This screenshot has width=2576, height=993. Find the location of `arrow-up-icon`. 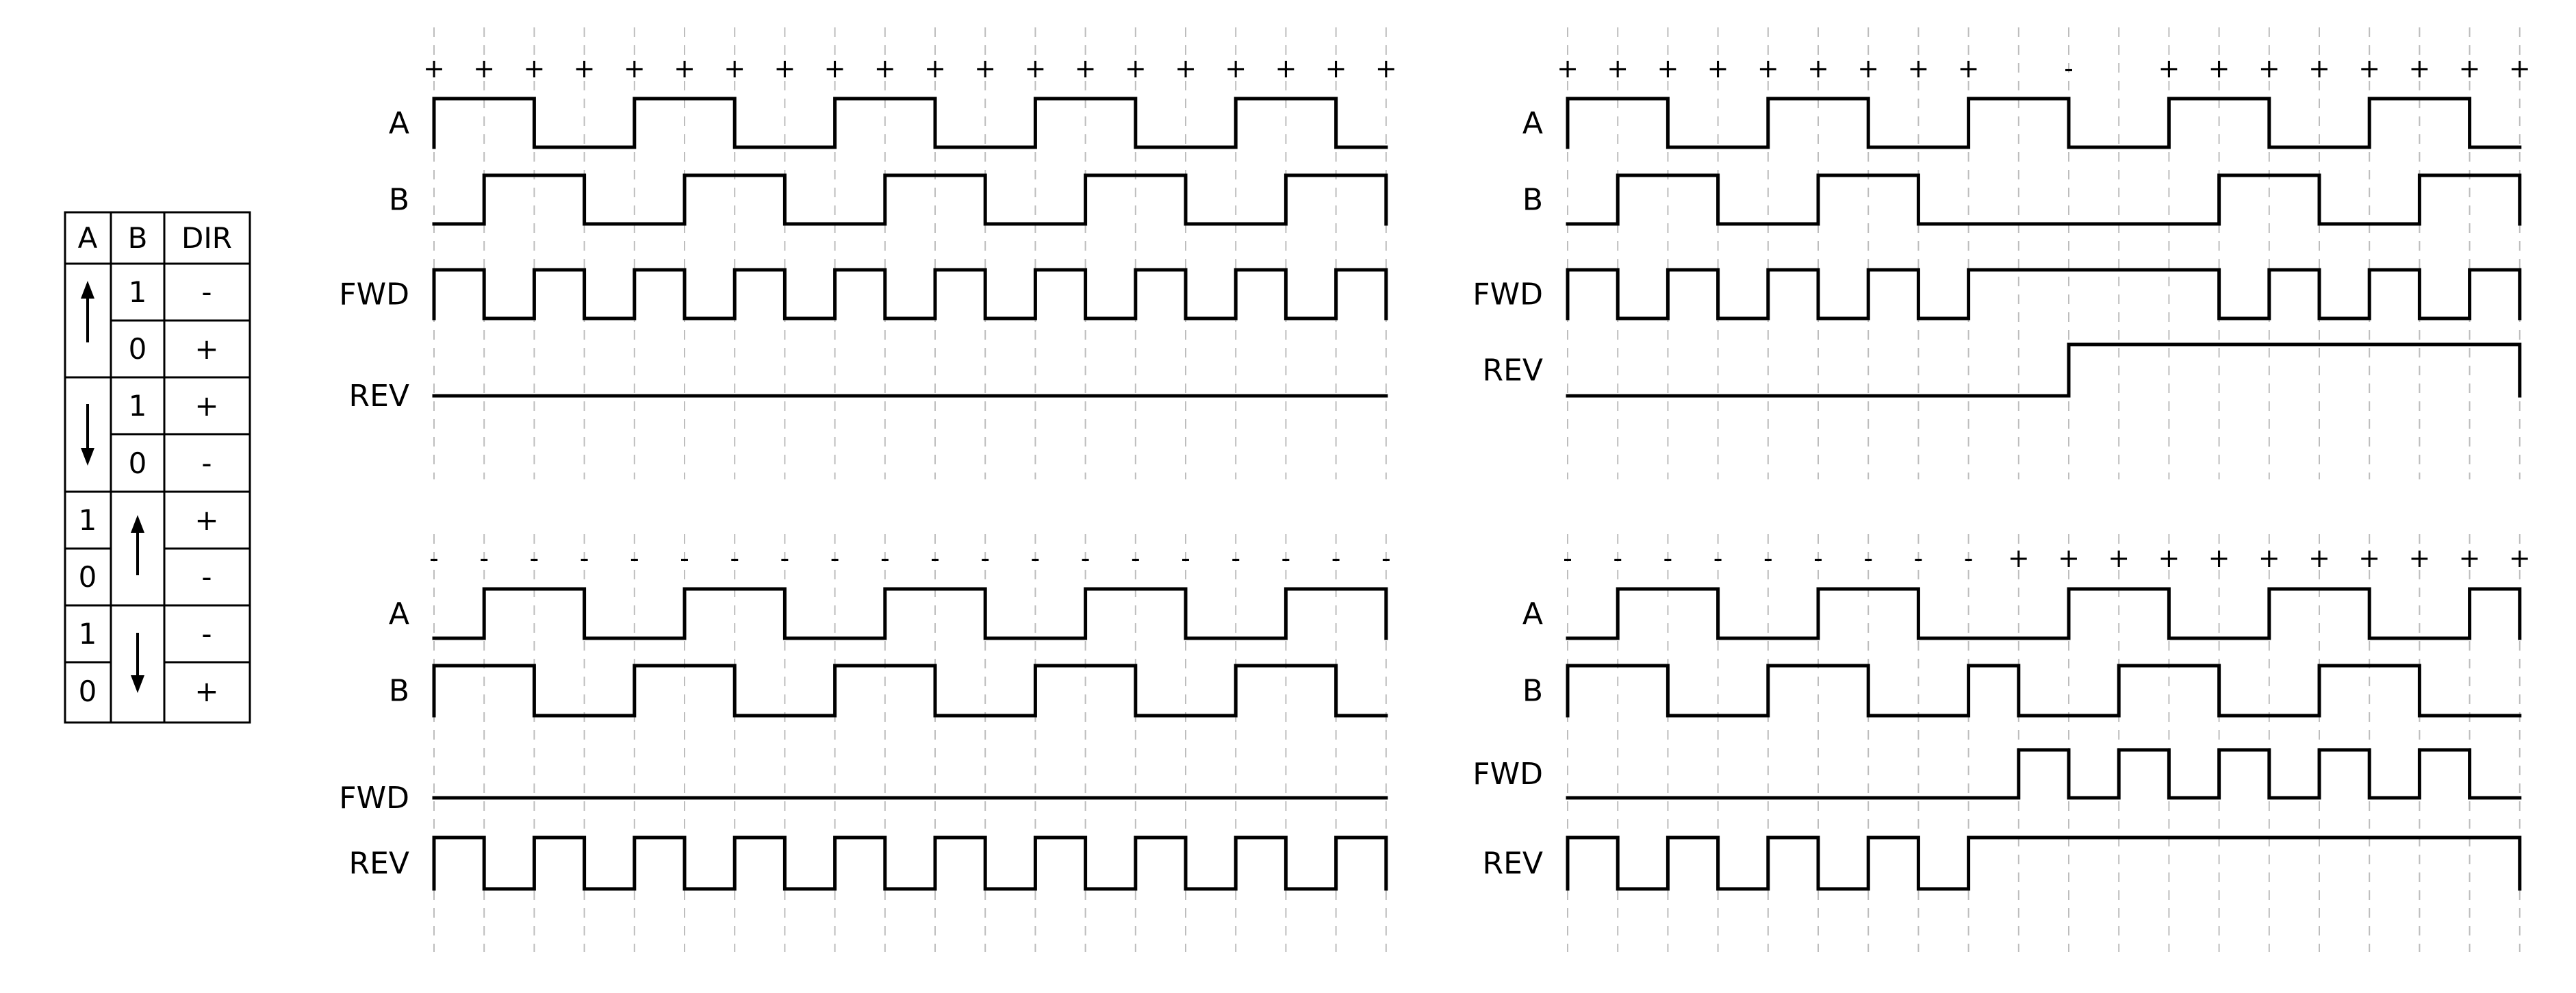

arrow-up-icon is located at coordinates (87, 311).